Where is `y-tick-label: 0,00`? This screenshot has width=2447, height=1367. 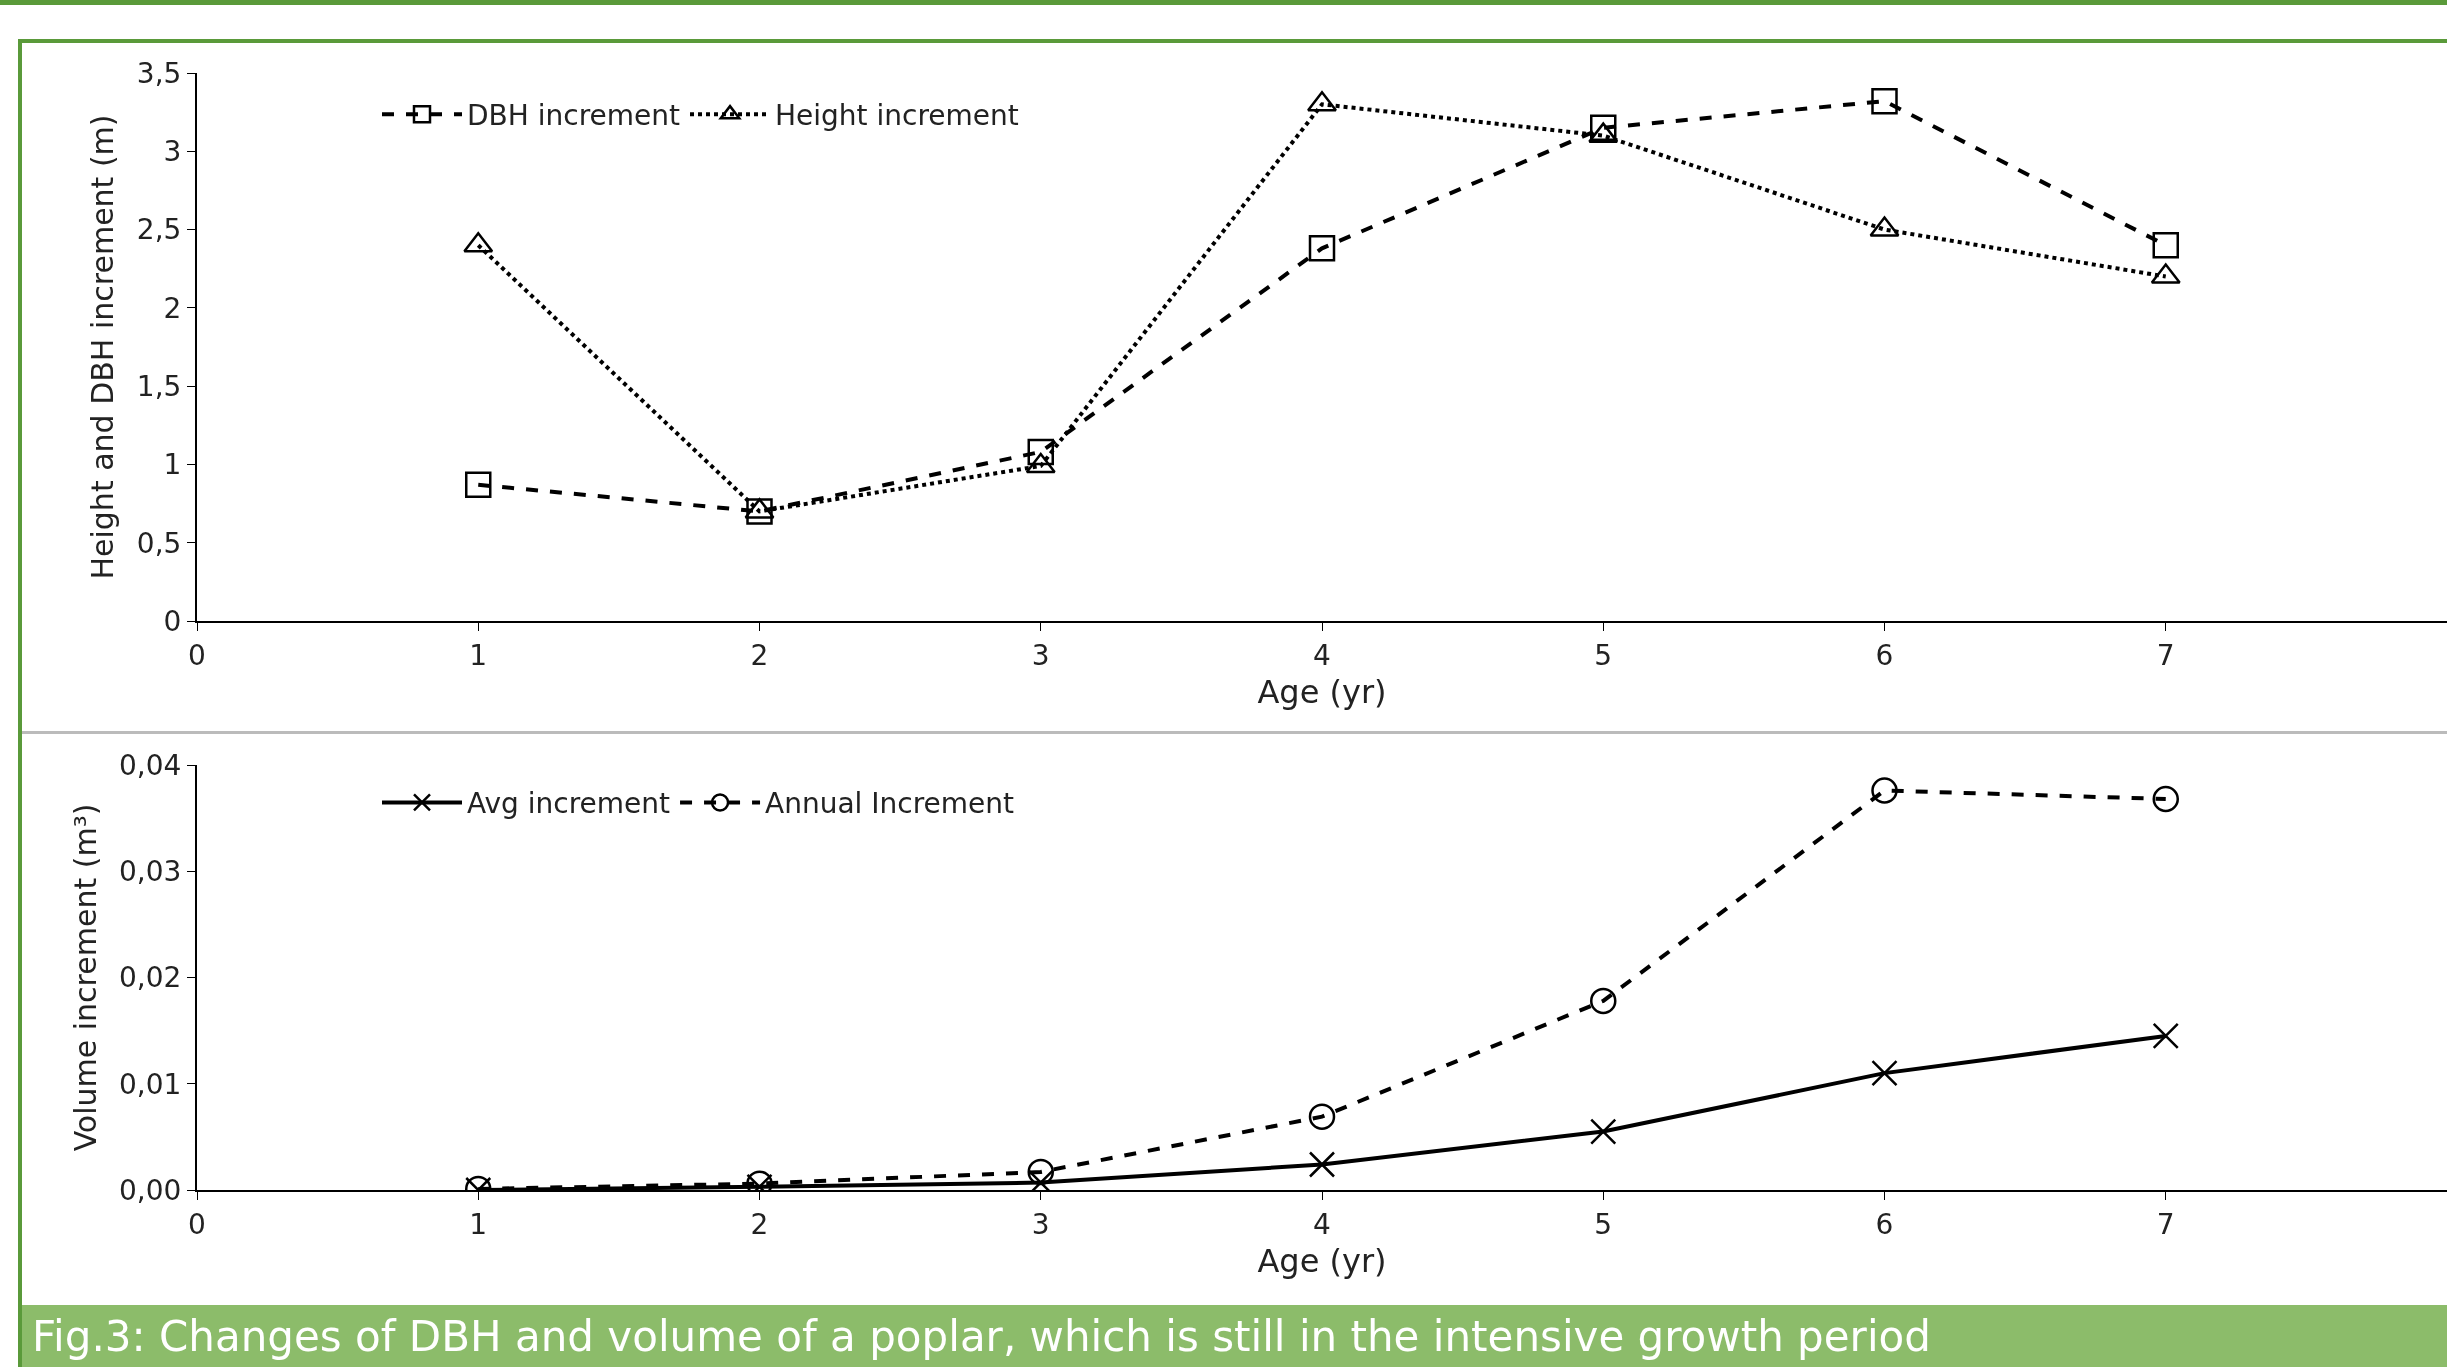
y-tick-label: 0,00 is located at coordinates (150, 1190).